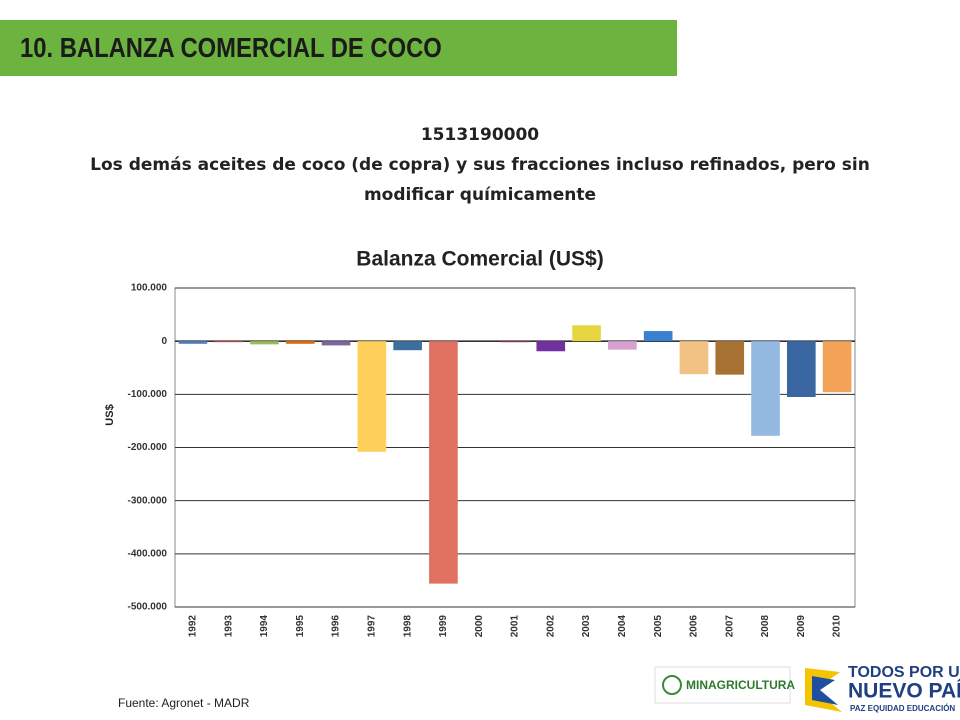 The height and width of the screenshot is (720, 960). What do you see at coordinates (443, 626) in the screenshot?
I see `x-tick-label: 1999` at bounding box center [443, 626].